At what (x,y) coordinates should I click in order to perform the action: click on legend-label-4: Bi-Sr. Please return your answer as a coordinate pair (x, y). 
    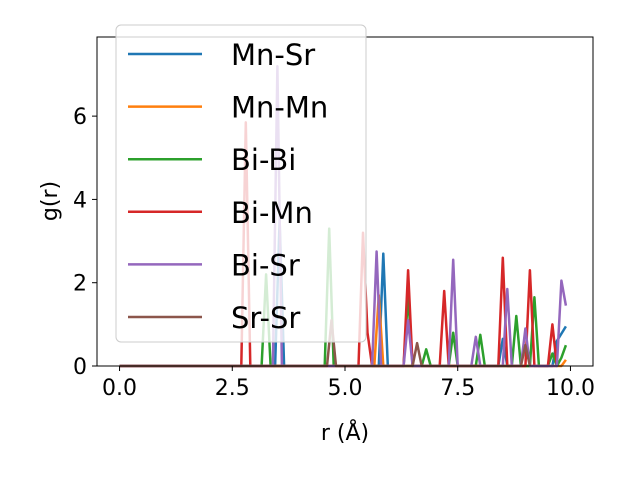
    Looking at the image, I should click on (265, 265).